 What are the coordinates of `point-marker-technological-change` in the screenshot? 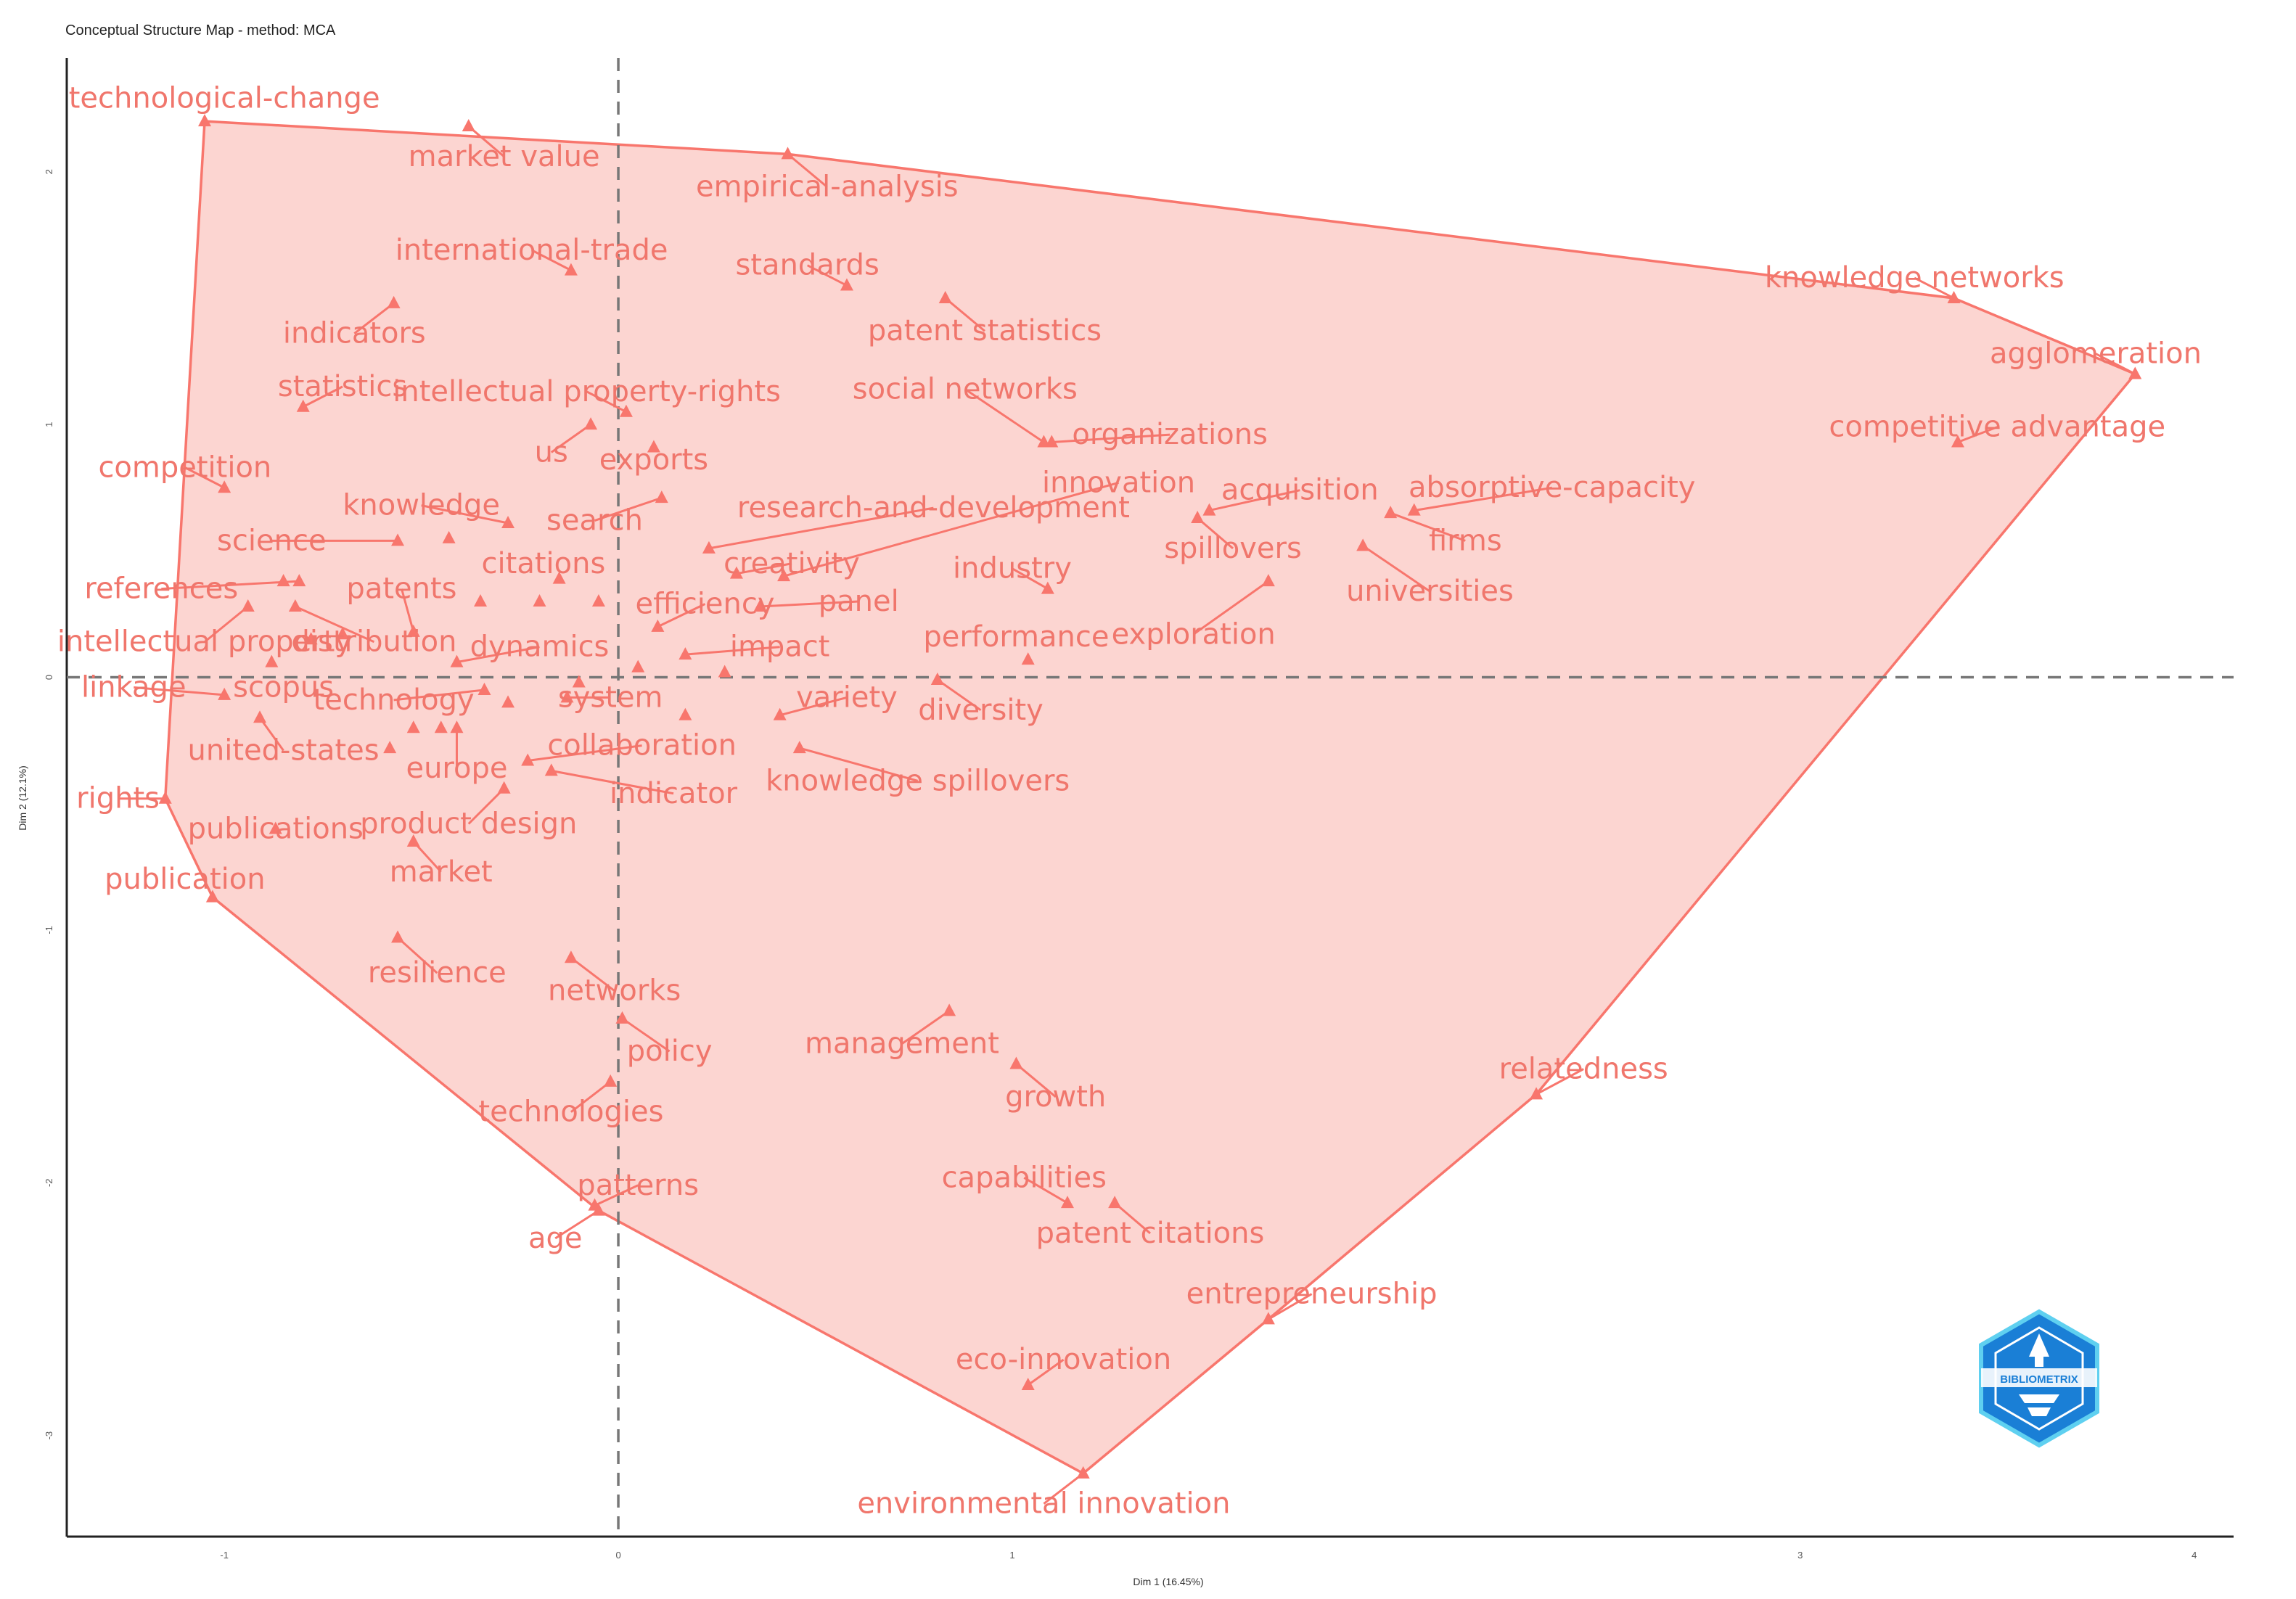 It's located at (205, 121).